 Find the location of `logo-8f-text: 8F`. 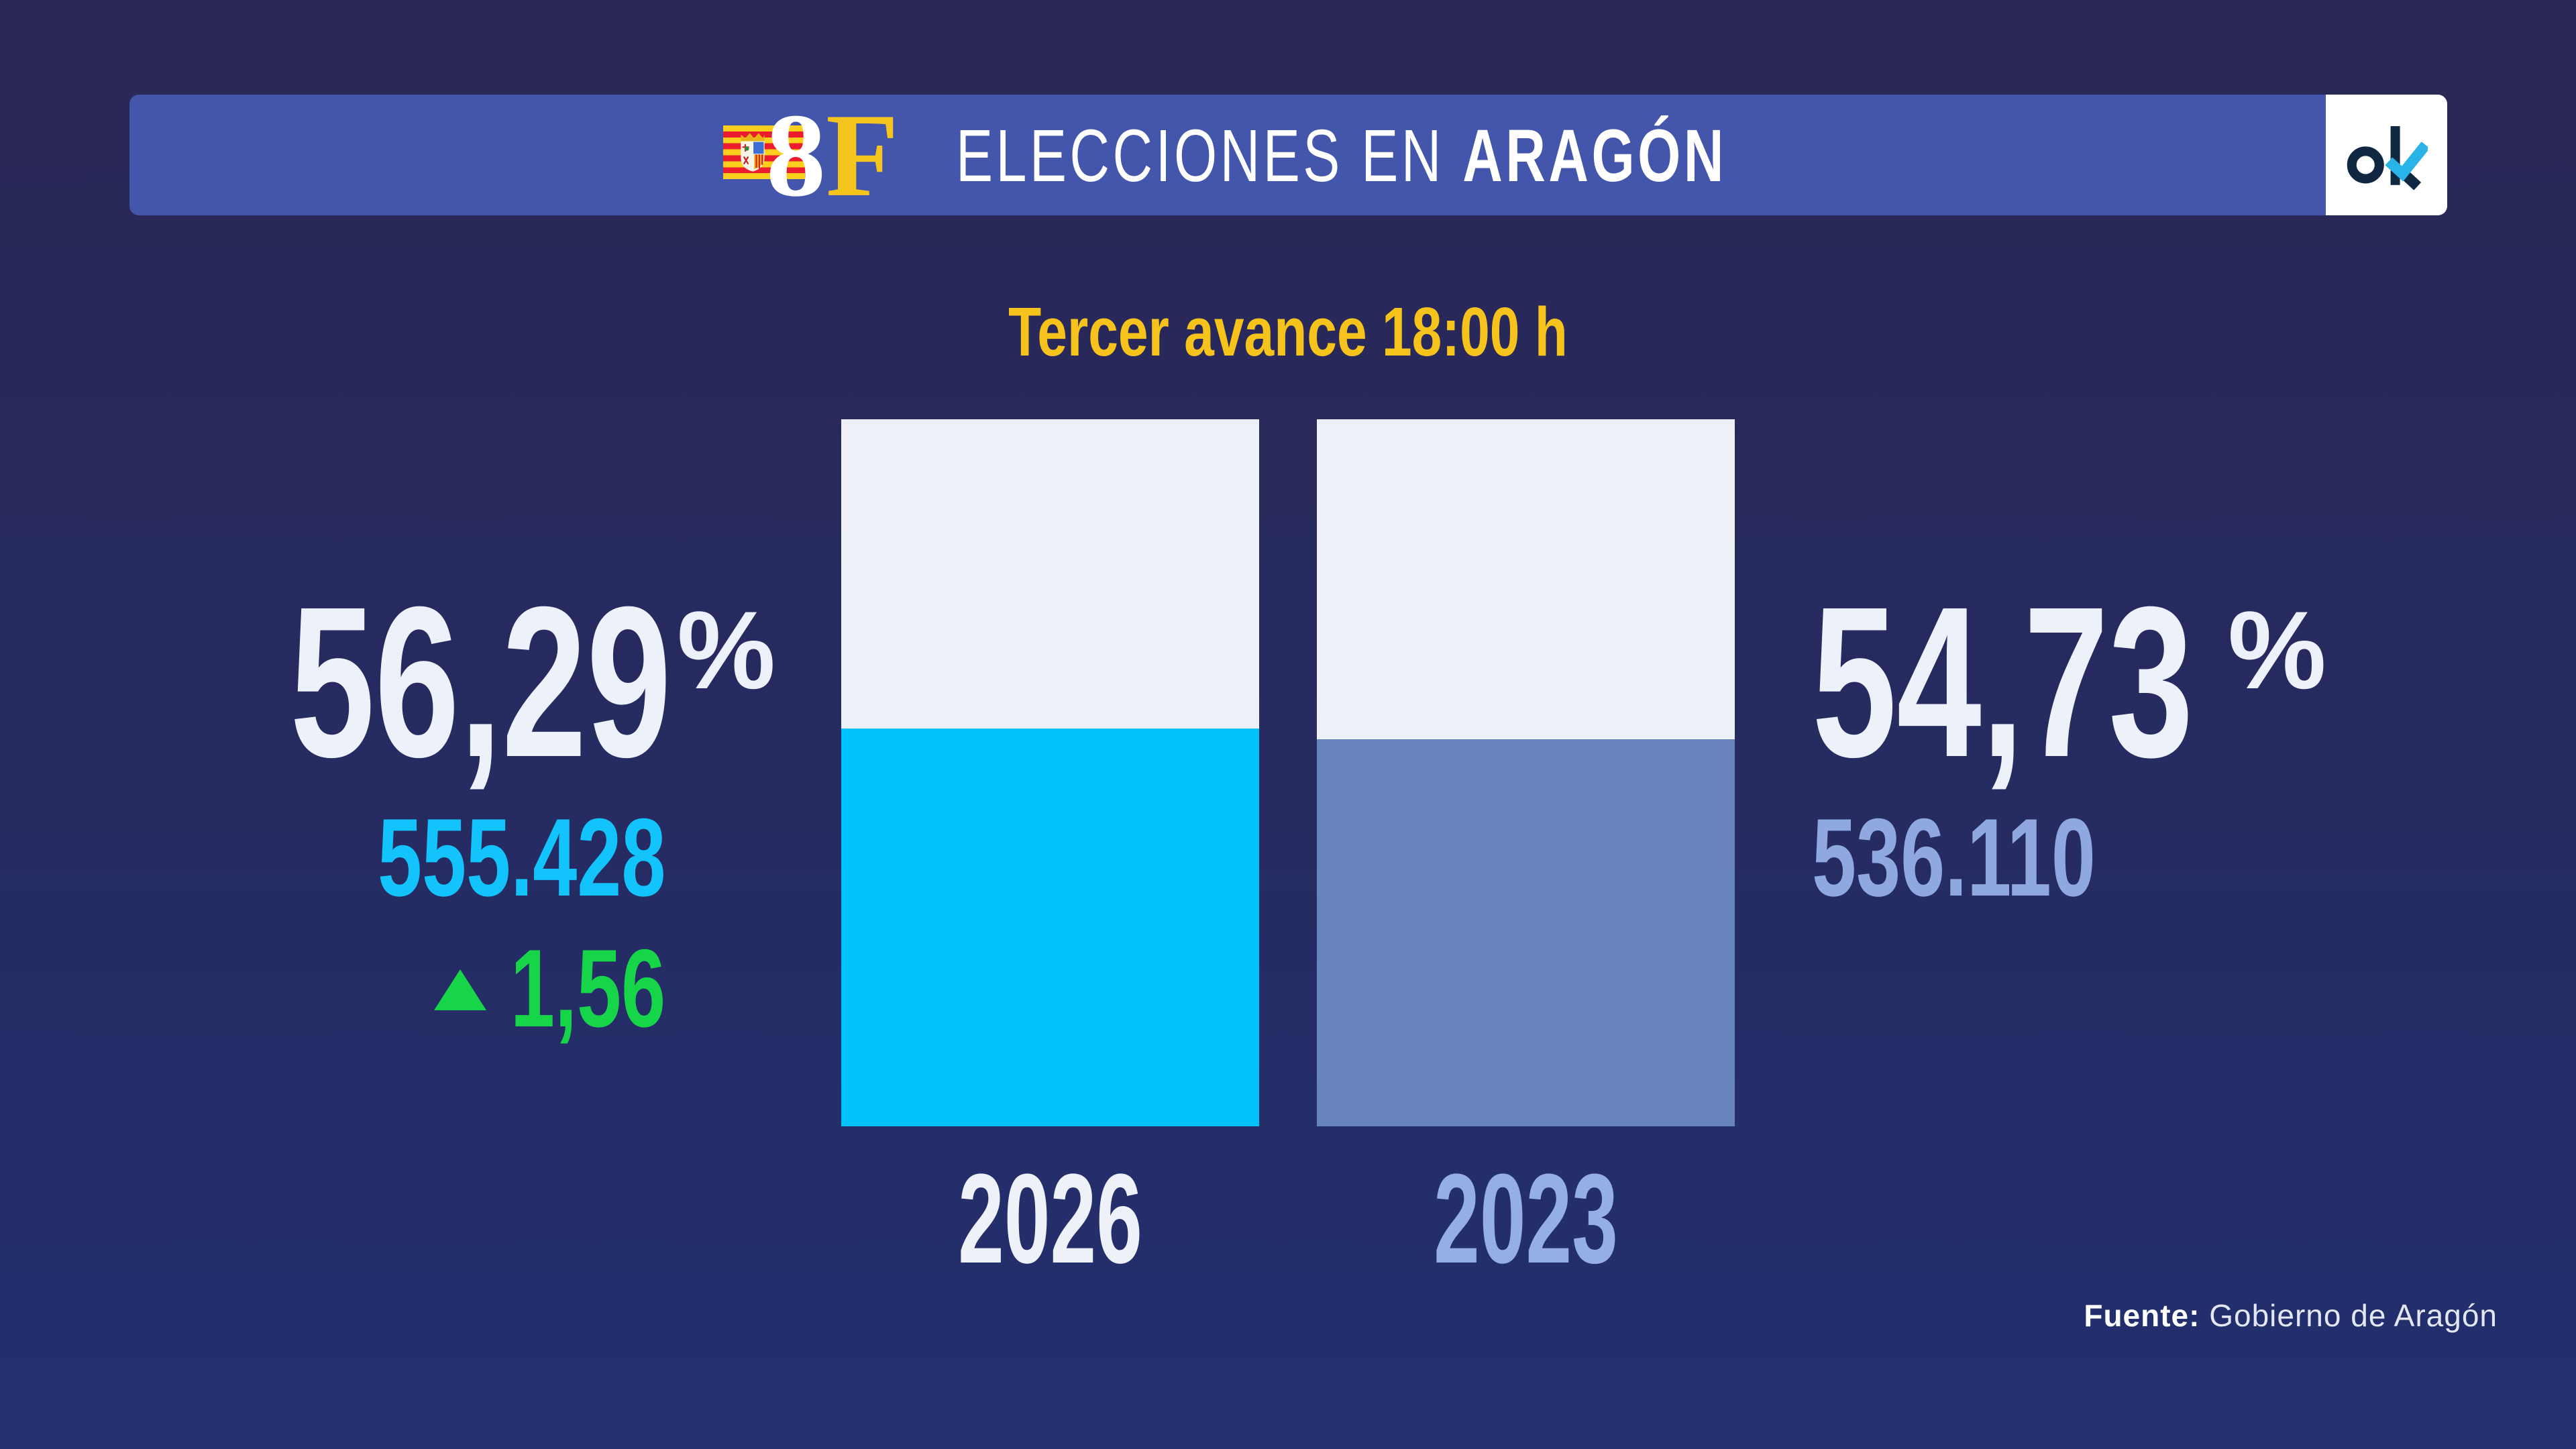

logo-8f-text: 8F is located at coordinates (832, 155).